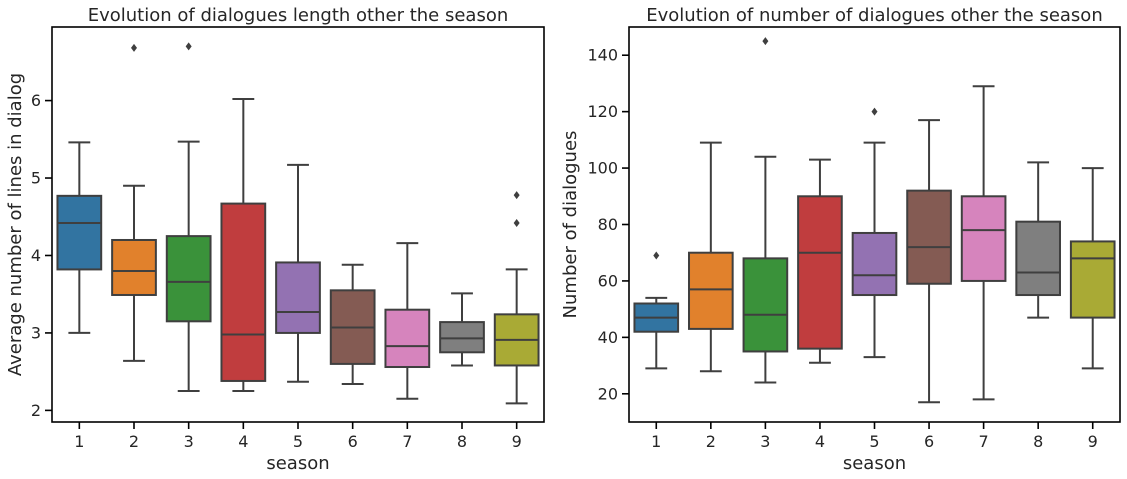  What do you see at coordinates (608, 393) in the screenshot?
I see `y-tick-label: 20` at bounding box center [608, 393].